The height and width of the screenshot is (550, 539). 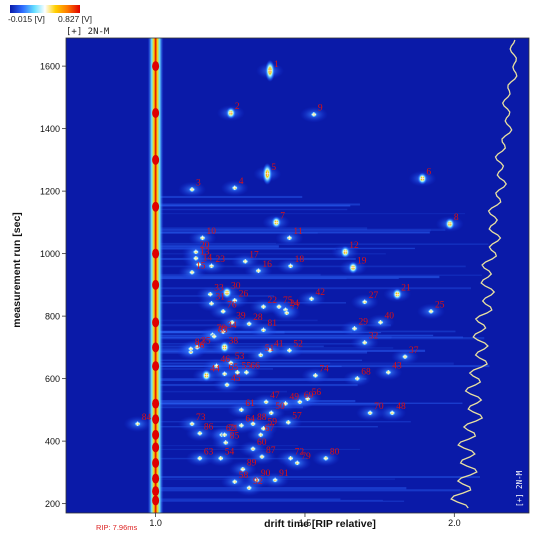 What do you see at coordinates (270, 429) in the screenshot?
I see `peak-label: 67` at bounding box center [270, 429].